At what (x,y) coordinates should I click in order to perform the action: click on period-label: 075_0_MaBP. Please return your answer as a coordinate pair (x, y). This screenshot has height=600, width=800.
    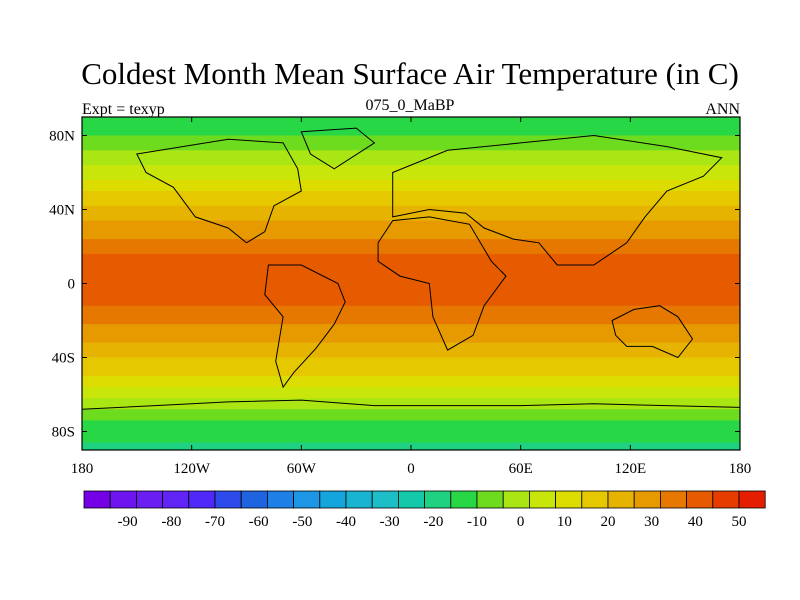
    Looking at the image, I should click on (410, 105).